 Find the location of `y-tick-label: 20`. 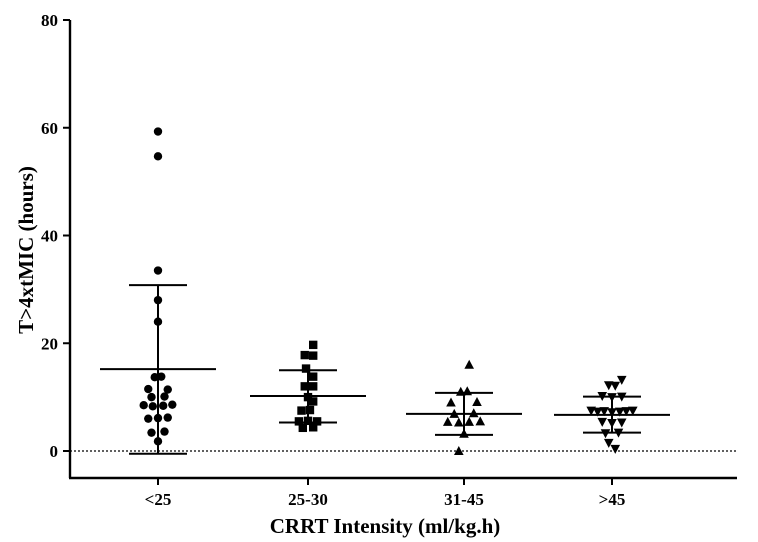

y-tick-label: 20 is located at coordinates (49, 343).